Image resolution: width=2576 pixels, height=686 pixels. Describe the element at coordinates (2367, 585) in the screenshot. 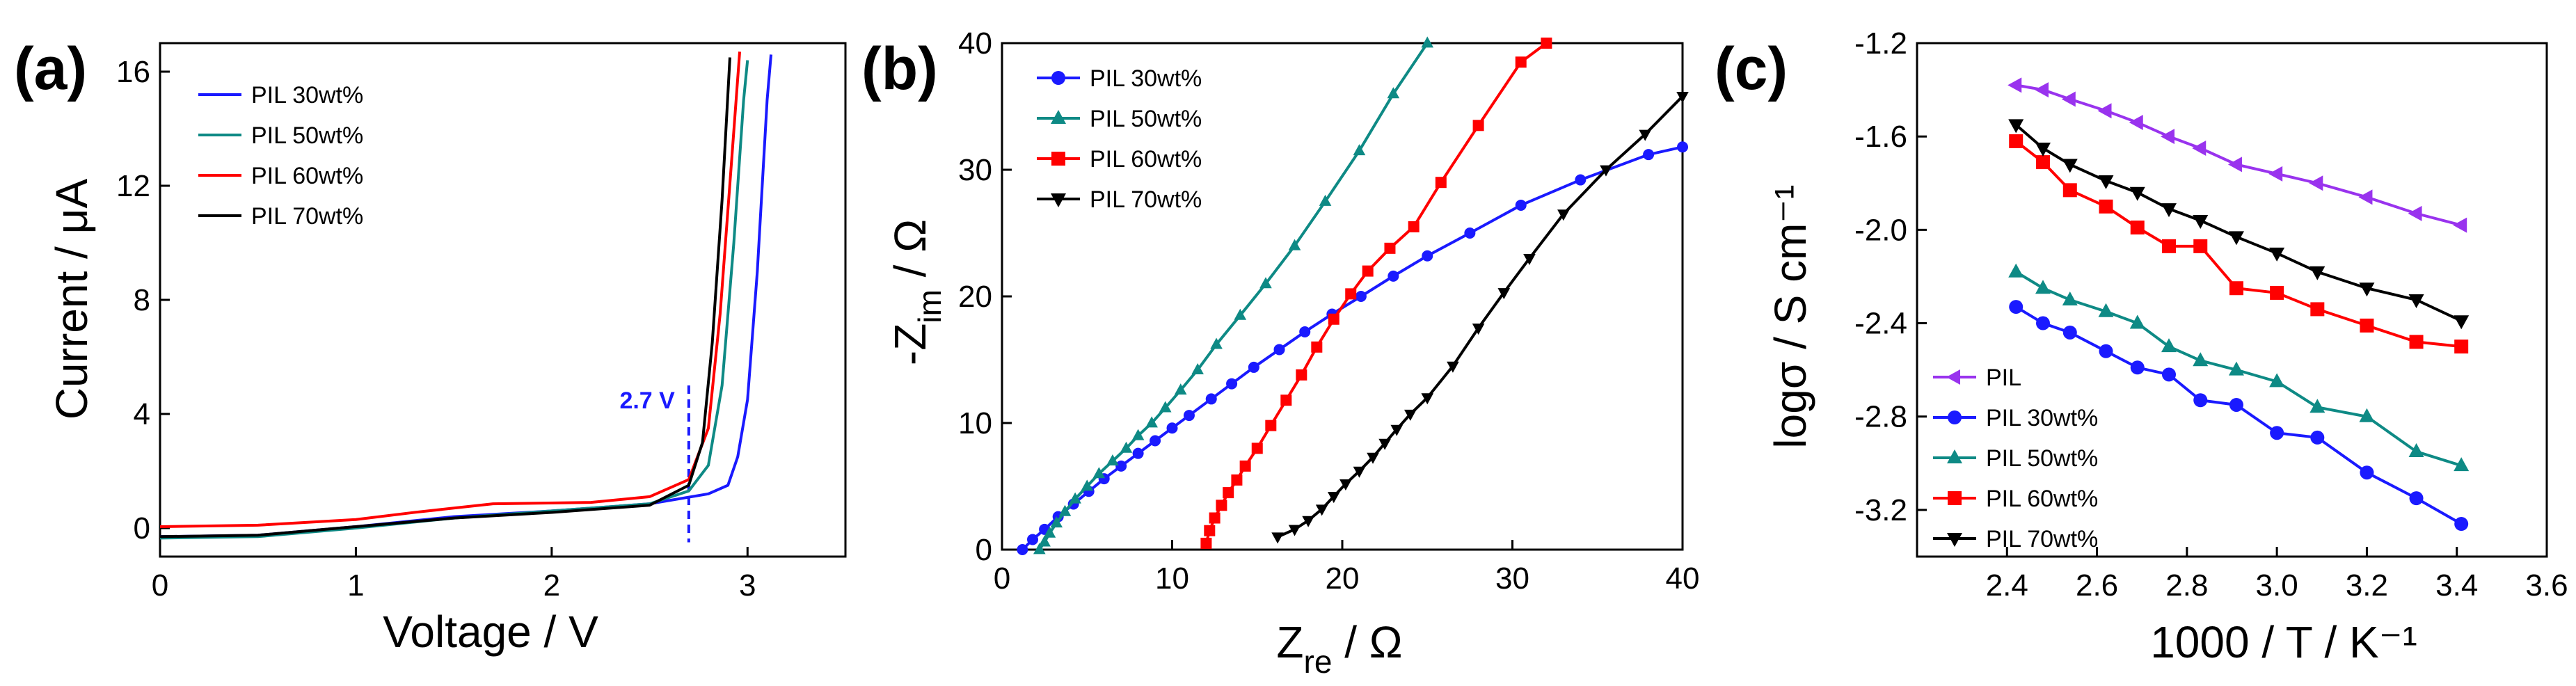

I see `x-tick-label: 3.2` at that location.